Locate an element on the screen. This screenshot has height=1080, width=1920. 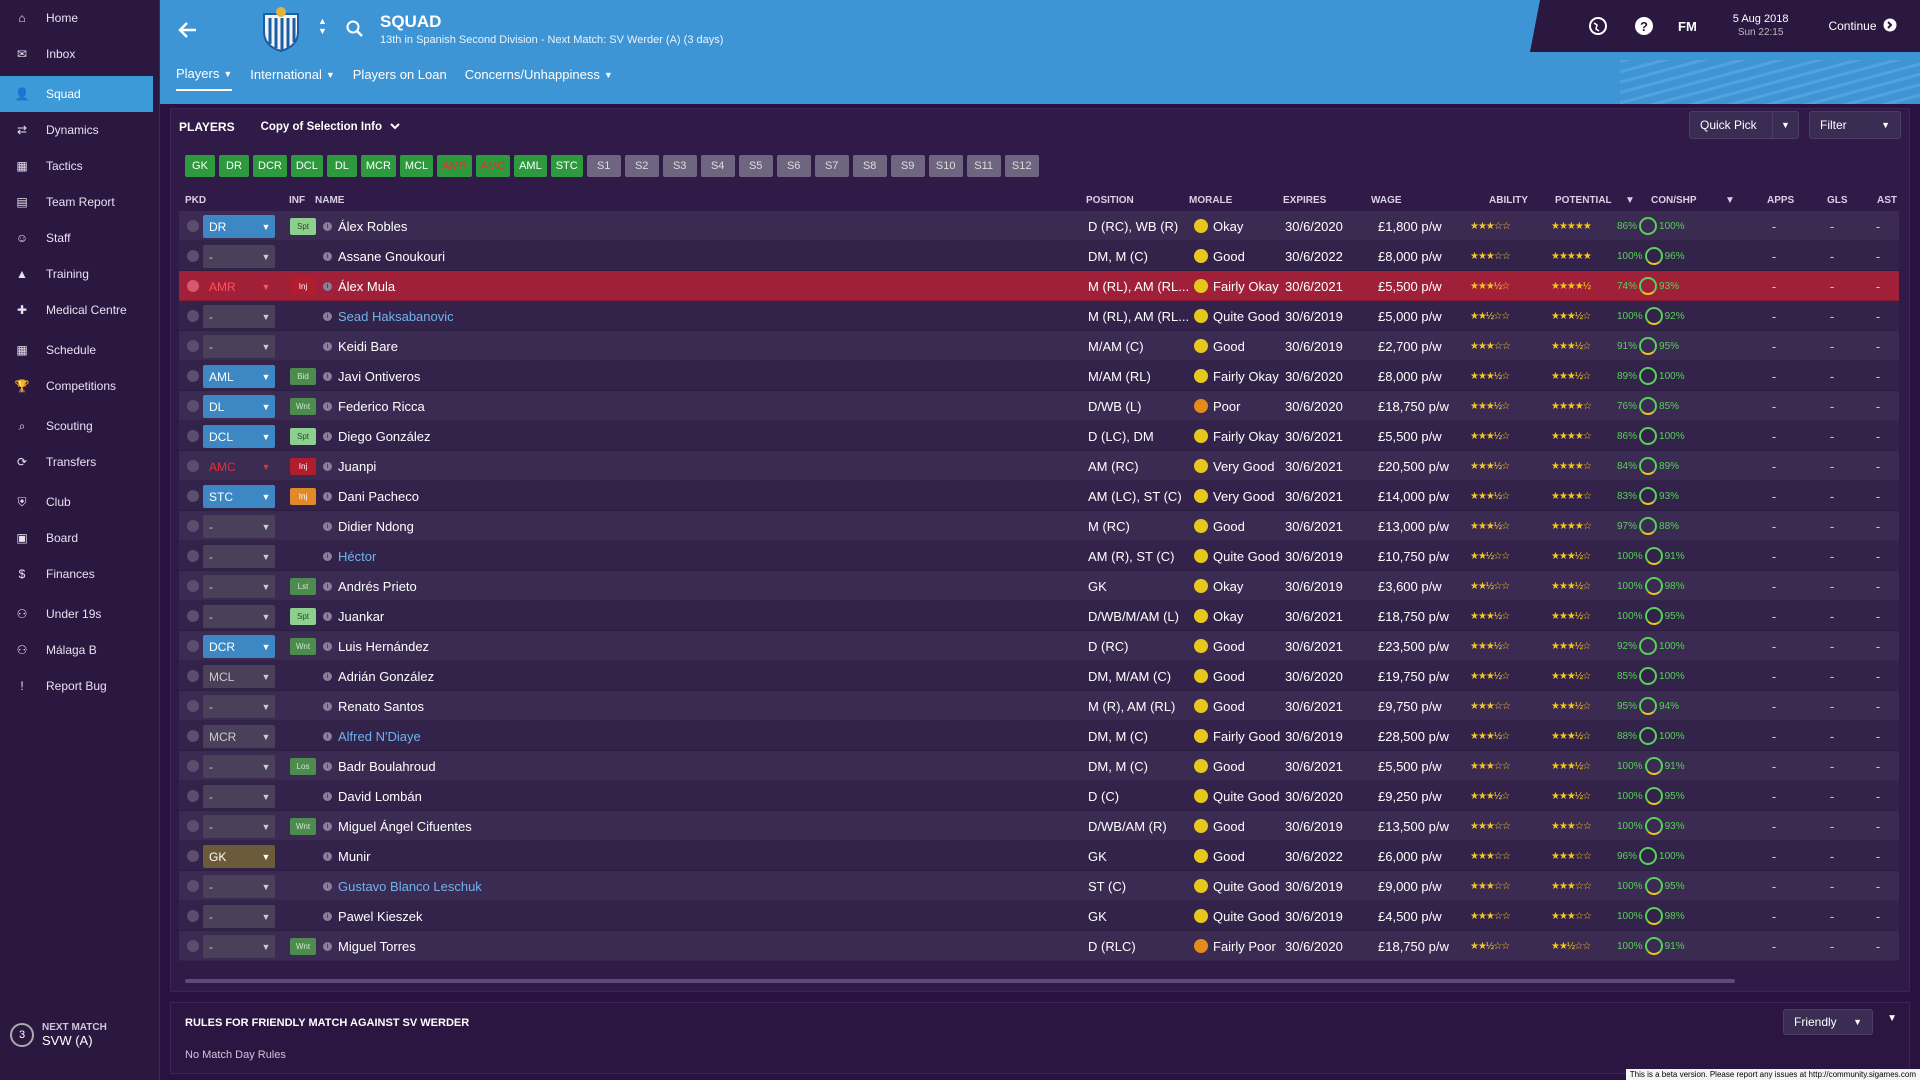
player-name: Assane Gnoukouri is located at coordinates (391, 256).